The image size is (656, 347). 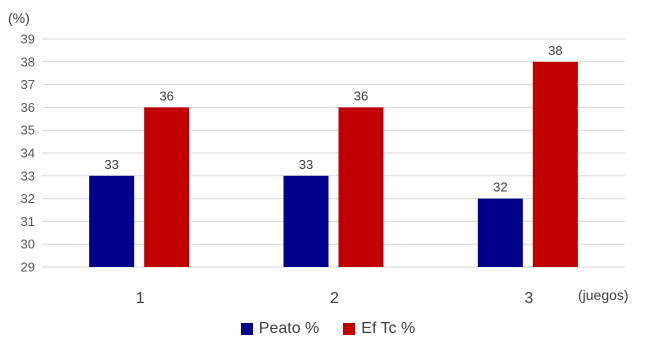 I want to click on data-label: 32, so click(x=500, y=187).